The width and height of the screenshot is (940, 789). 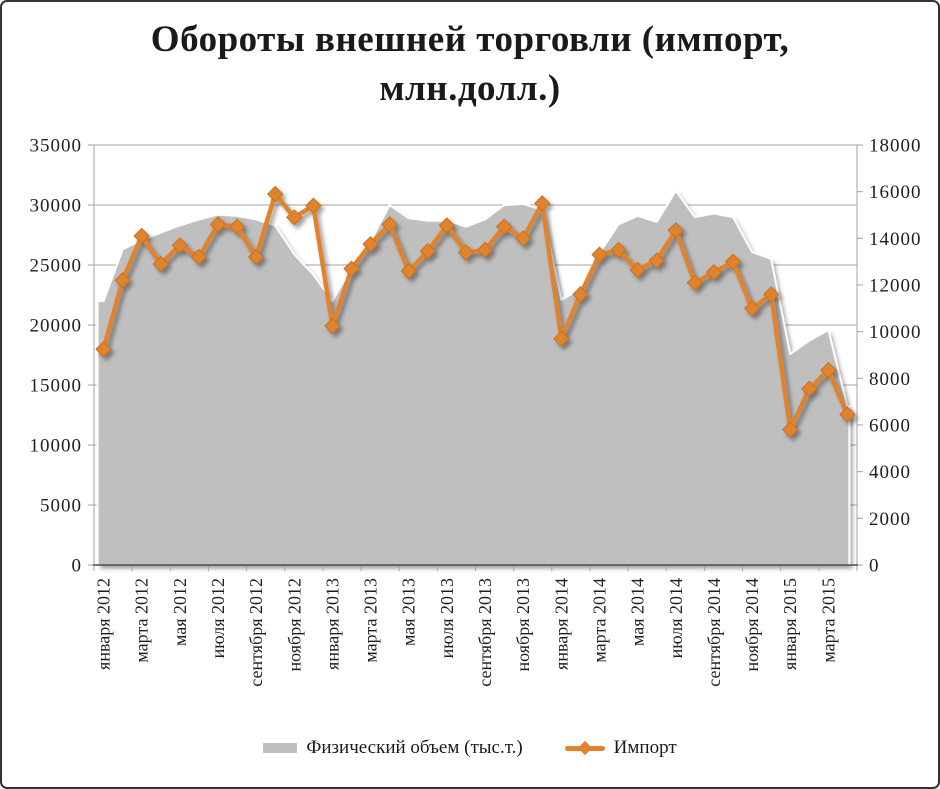 I want to click on svg-text: 6000, so click(x=890, y=426).